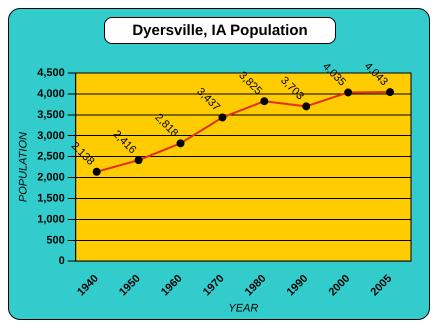 Image resolution: width=440 pixels, height=330 pixels. I want to click on y-tick-label: 1,000, so click(51, 219).